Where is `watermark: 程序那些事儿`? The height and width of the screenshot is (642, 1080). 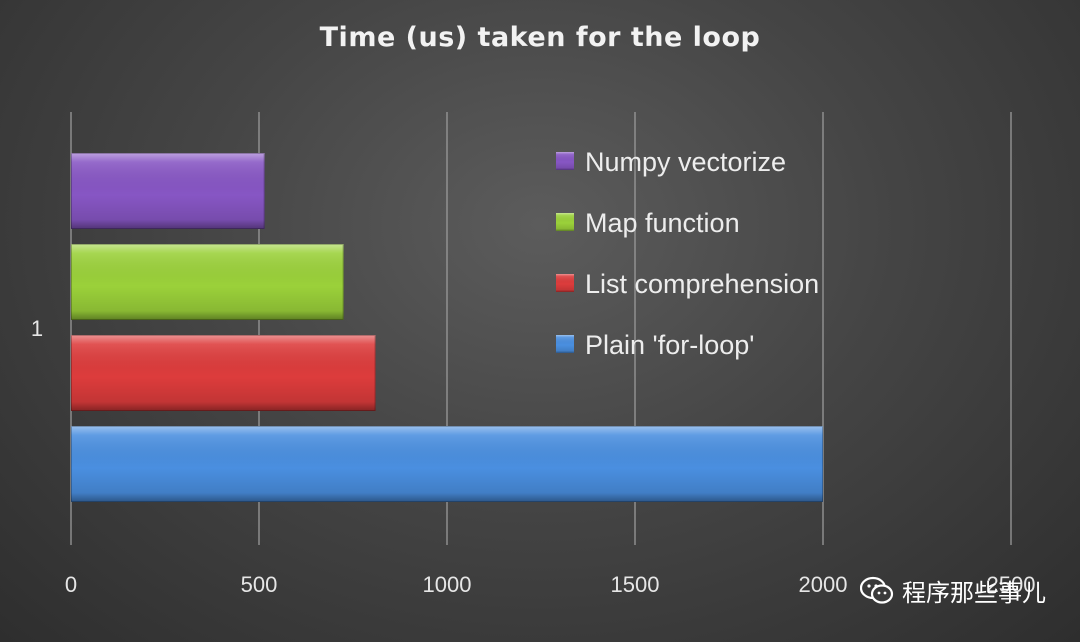 watermark: 程序那些事儿 is located at coordinates (953, 590).